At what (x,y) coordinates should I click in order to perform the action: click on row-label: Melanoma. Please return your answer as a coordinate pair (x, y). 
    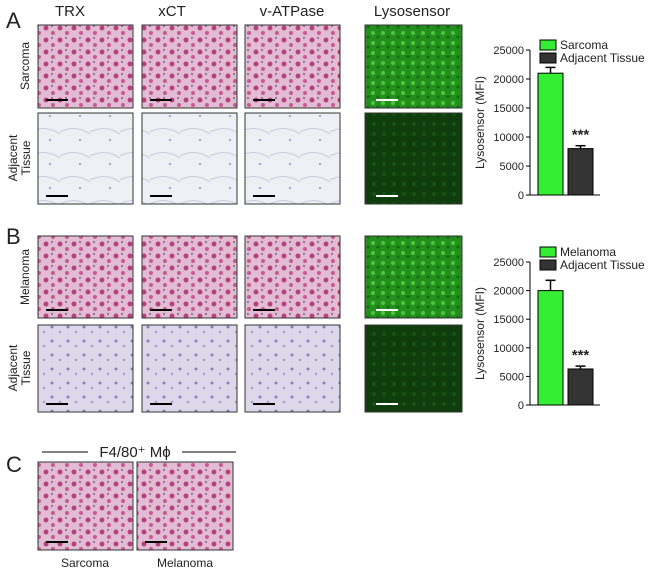
    Looking at the image, I should click on (25, 277).